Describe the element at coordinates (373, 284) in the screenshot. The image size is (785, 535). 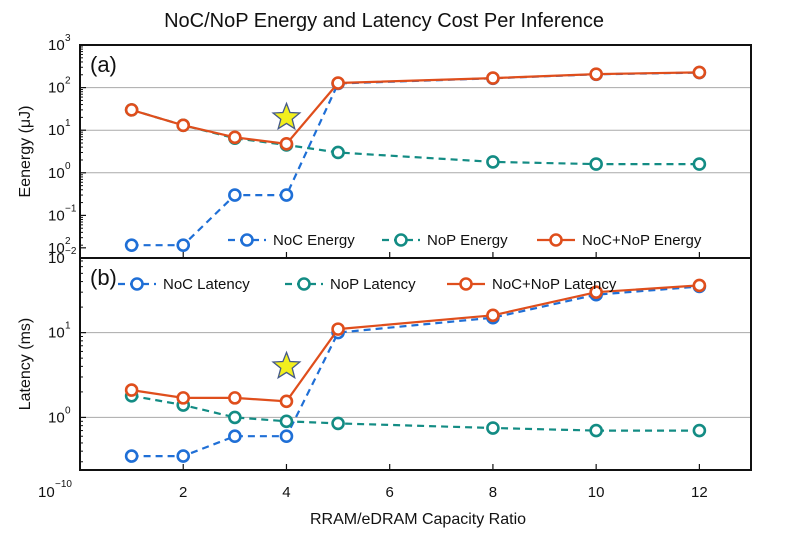
I see `legend-entry-nop: NoP Latency` at that location.